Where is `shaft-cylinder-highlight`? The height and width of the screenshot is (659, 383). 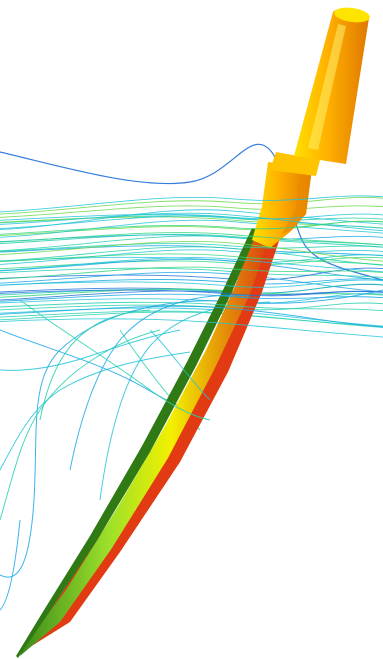 shaft-cylinder-highlight is located at coordinates (327, 87).